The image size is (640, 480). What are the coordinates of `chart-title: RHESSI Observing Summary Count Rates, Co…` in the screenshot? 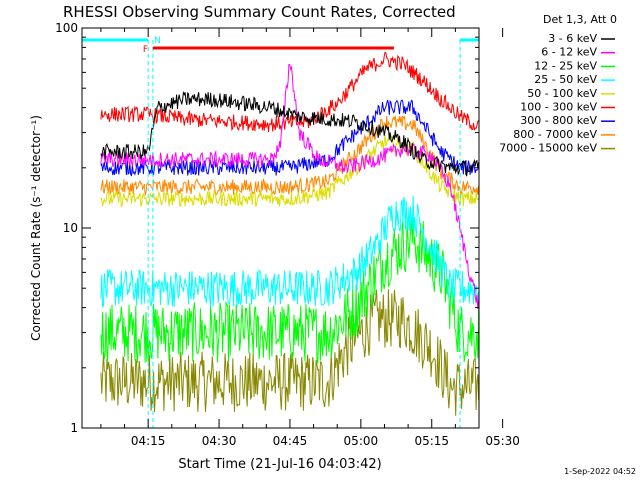 It's located at (259, 12).